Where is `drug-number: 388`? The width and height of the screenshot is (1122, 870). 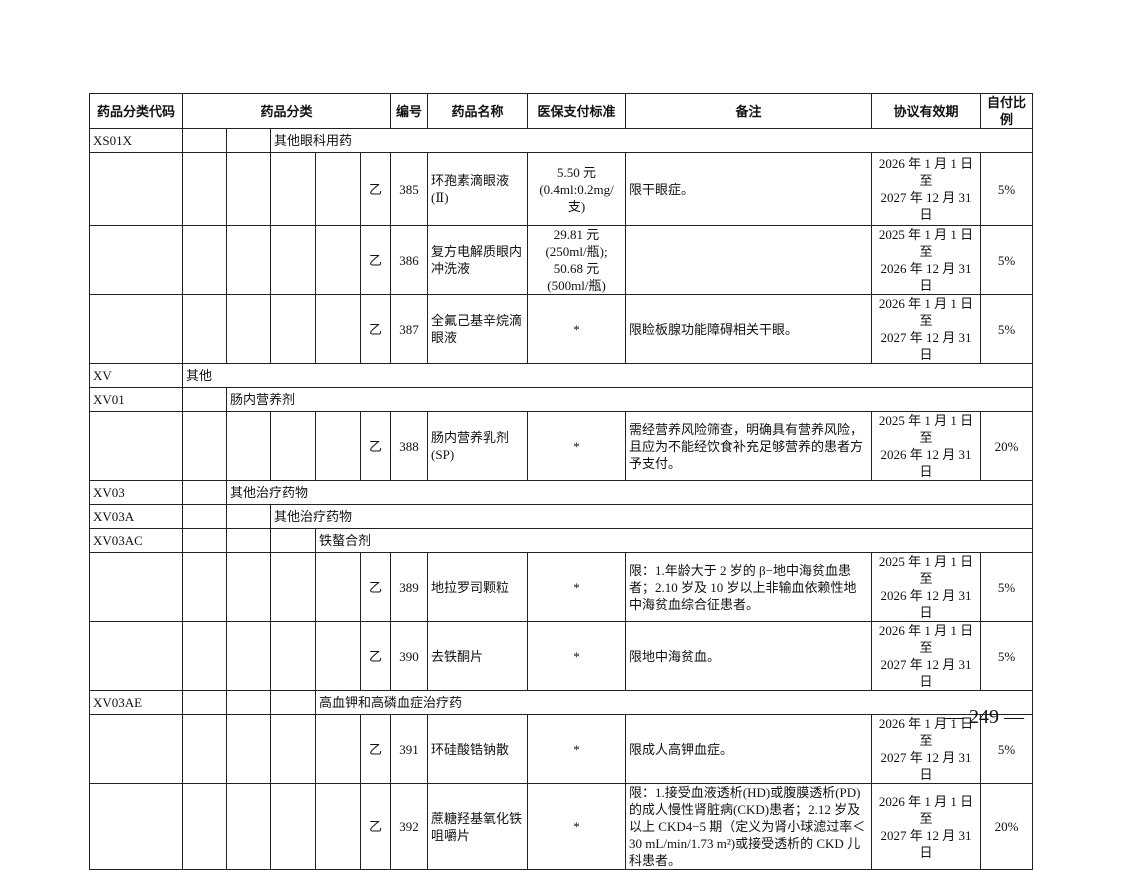
drug-number: 388 is located at coordinates (409, 446).